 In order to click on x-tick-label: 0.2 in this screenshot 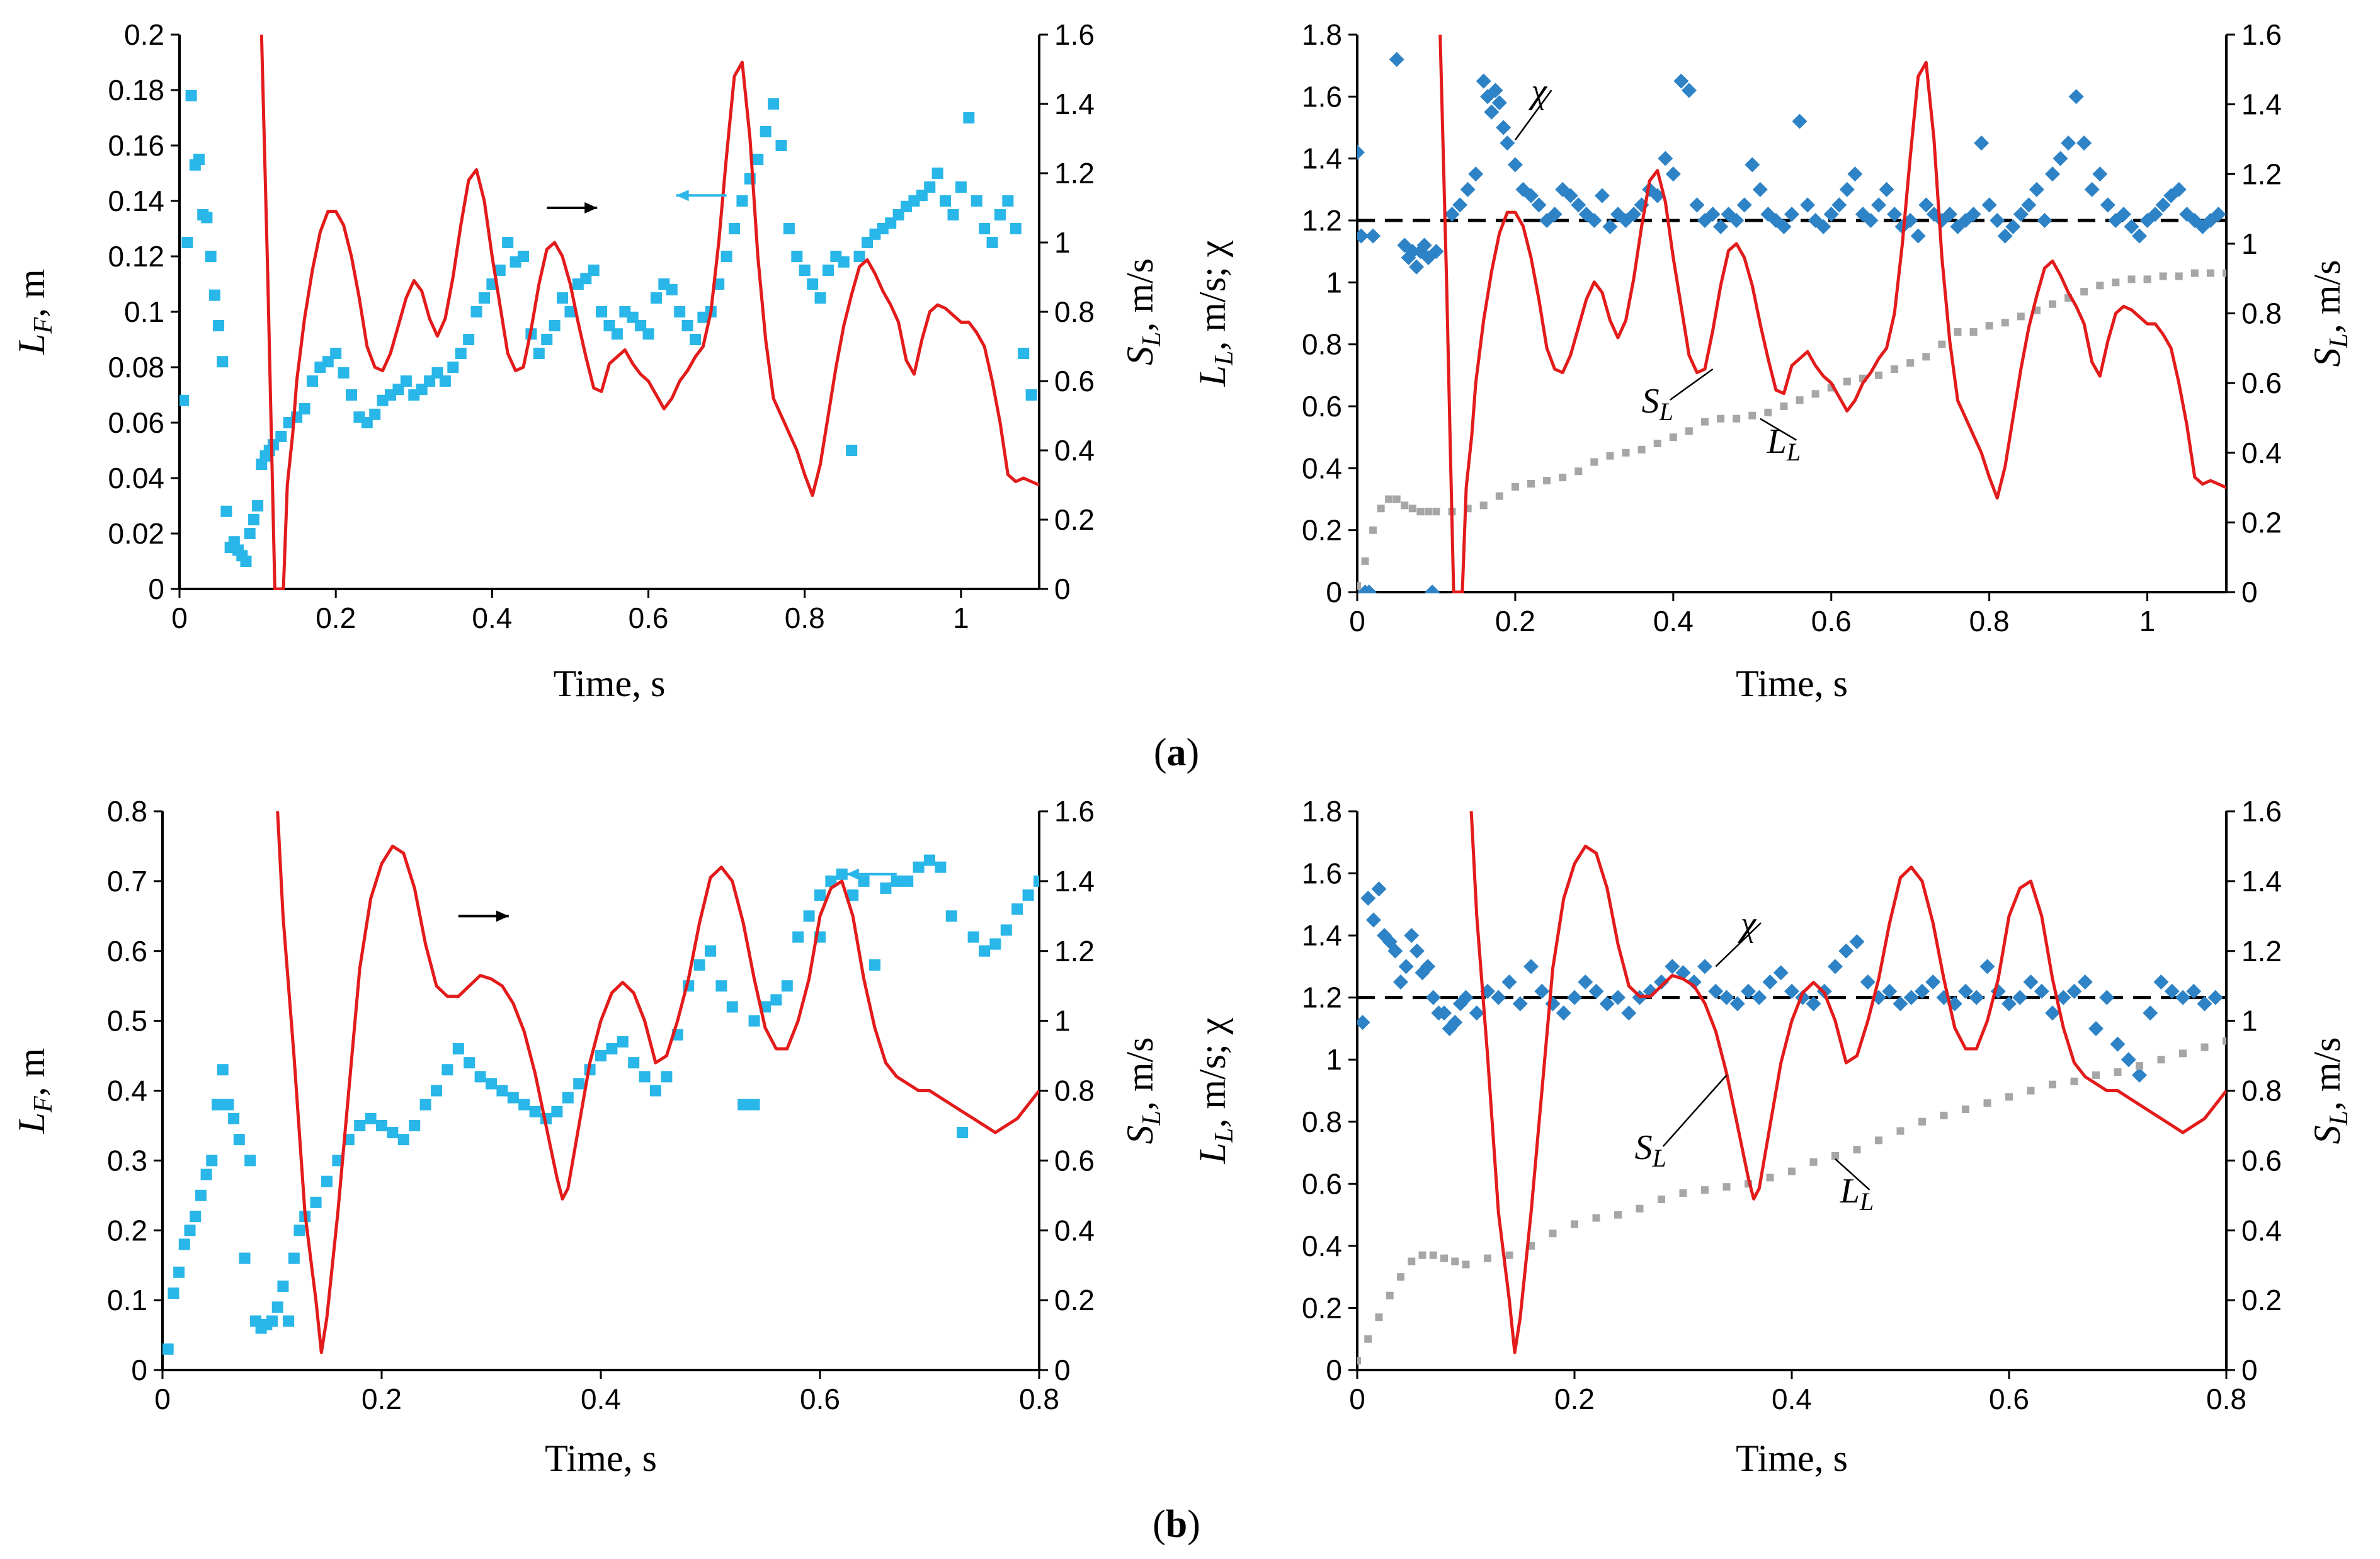, I will do `click(336, 618)`.